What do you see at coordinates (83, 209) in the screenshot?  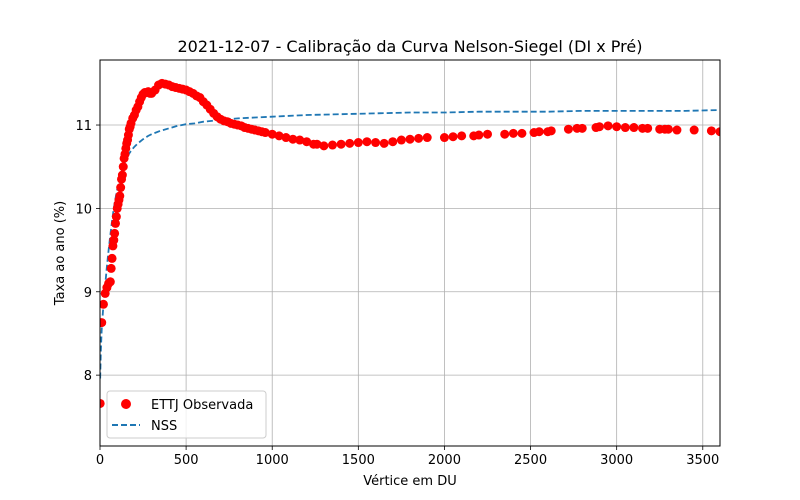 I see `y-tick-label: 10` at bounding box center [83, 209].